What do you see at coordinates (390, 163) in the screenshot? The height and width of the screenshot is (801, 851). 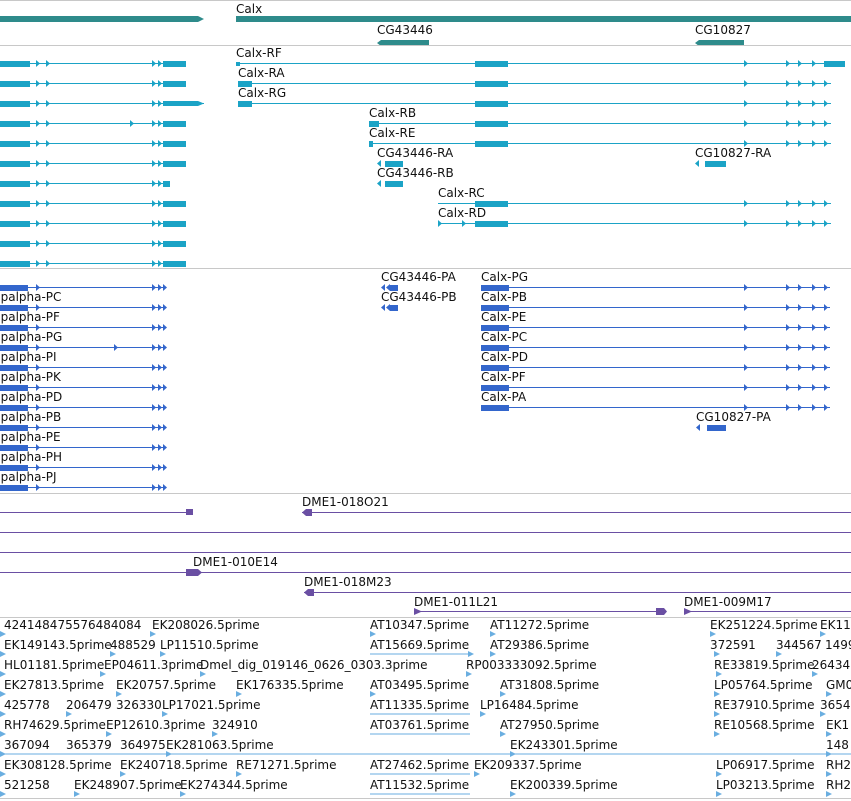 I see `transcript-cg43446-ra` at bounding box center [390, 163].